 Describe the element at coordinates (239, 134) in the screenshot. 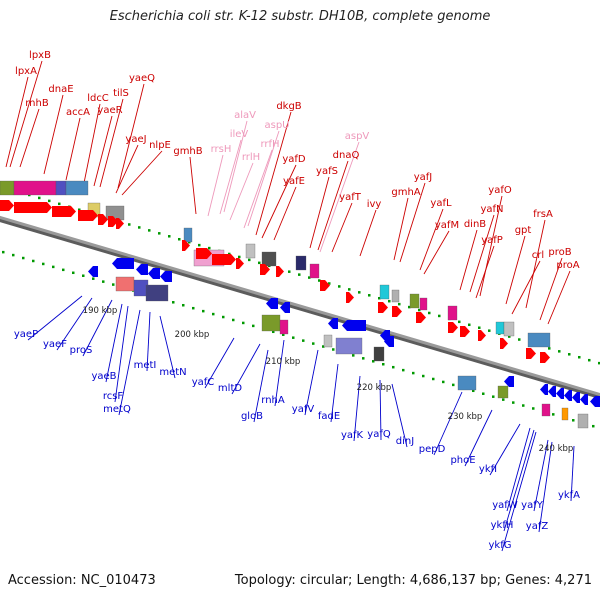

I see `rna-label-ileV: ileV` at that location.